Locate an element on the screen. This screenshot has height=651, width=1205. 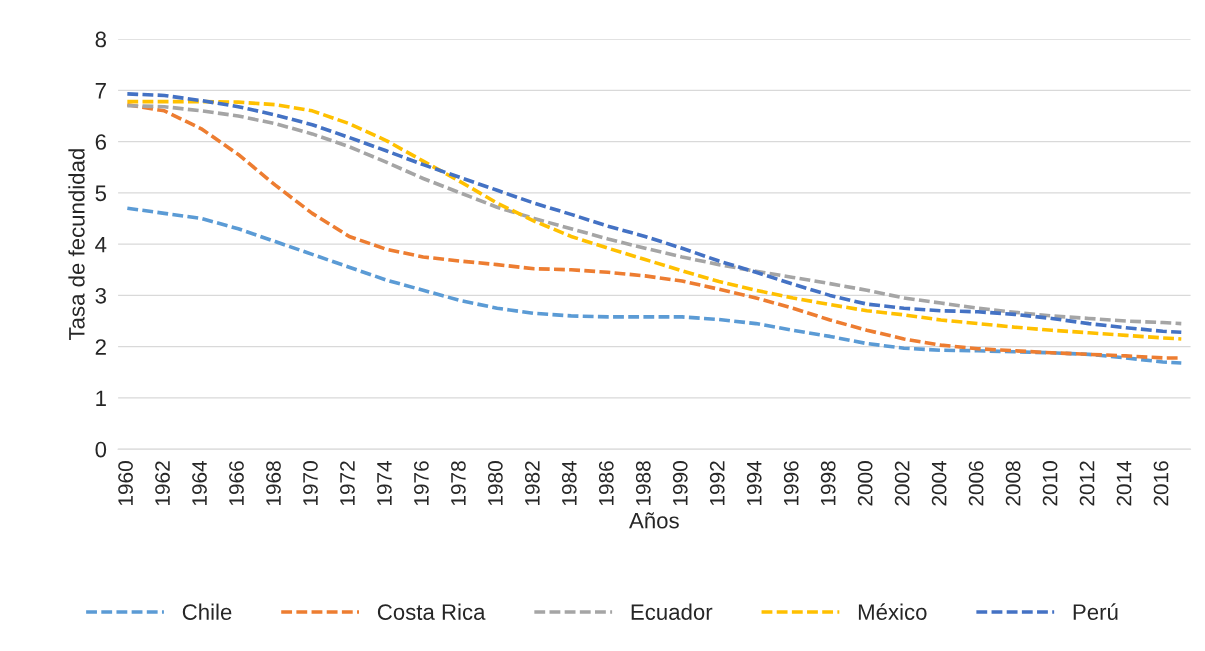
x-tick-label: 1964 is located at coordinates (199, 483).